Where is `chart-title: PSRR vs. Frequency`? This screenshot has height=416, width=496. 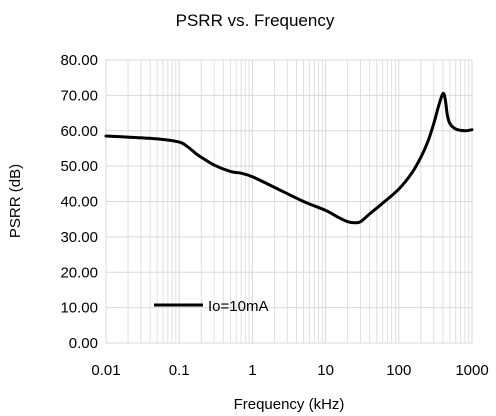 chart-title: PSRR vs. Frequency is located at coordinates (255, 20).